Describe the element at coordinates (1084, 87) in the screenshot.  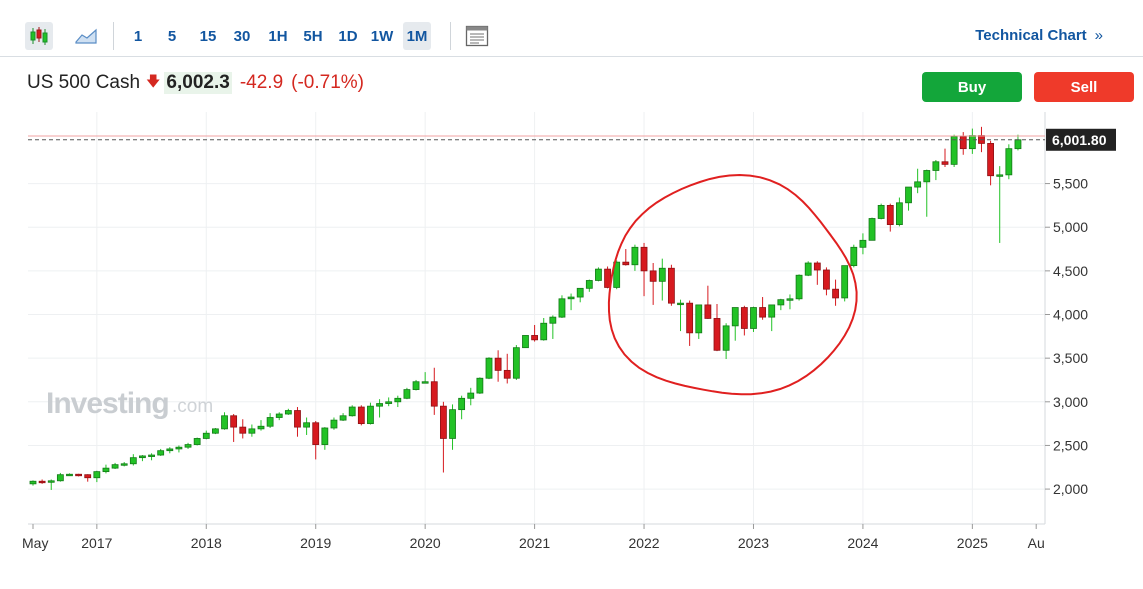
I see `sell-button: Sell` at that location.